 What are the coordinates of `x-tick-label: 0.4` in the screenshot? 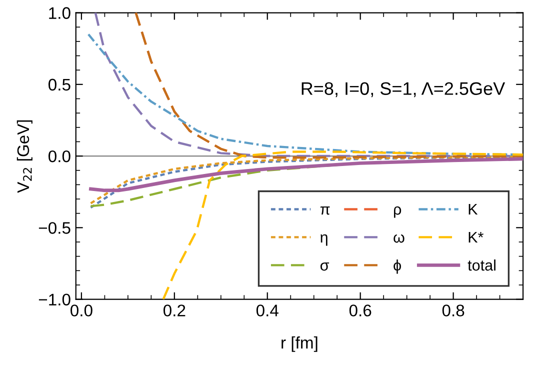 It's located at (267, 310).